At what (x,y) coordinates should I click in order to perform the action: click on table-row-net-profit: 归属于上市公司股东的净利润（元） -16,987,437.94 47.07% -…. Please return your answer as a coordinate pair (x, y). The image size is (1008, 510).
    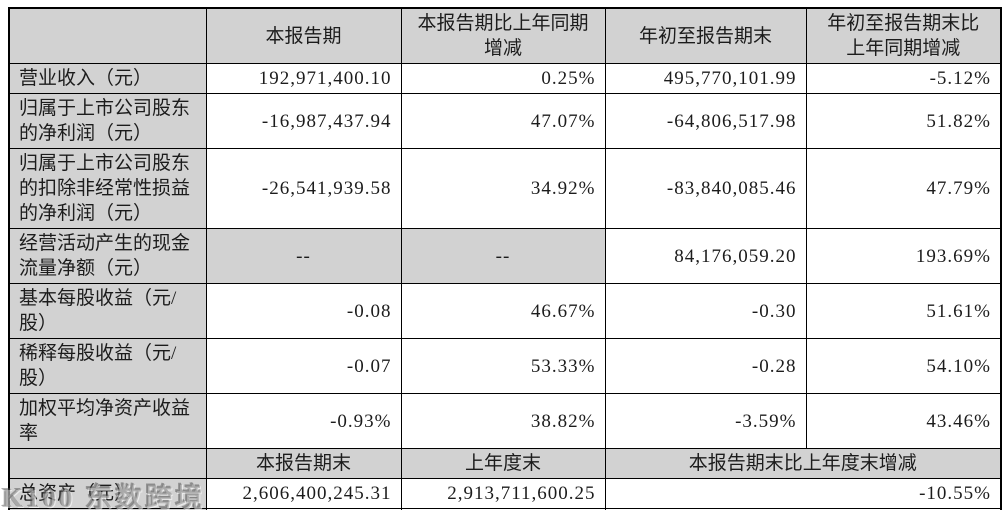
    Looking at the image, I should click on (505, 121).